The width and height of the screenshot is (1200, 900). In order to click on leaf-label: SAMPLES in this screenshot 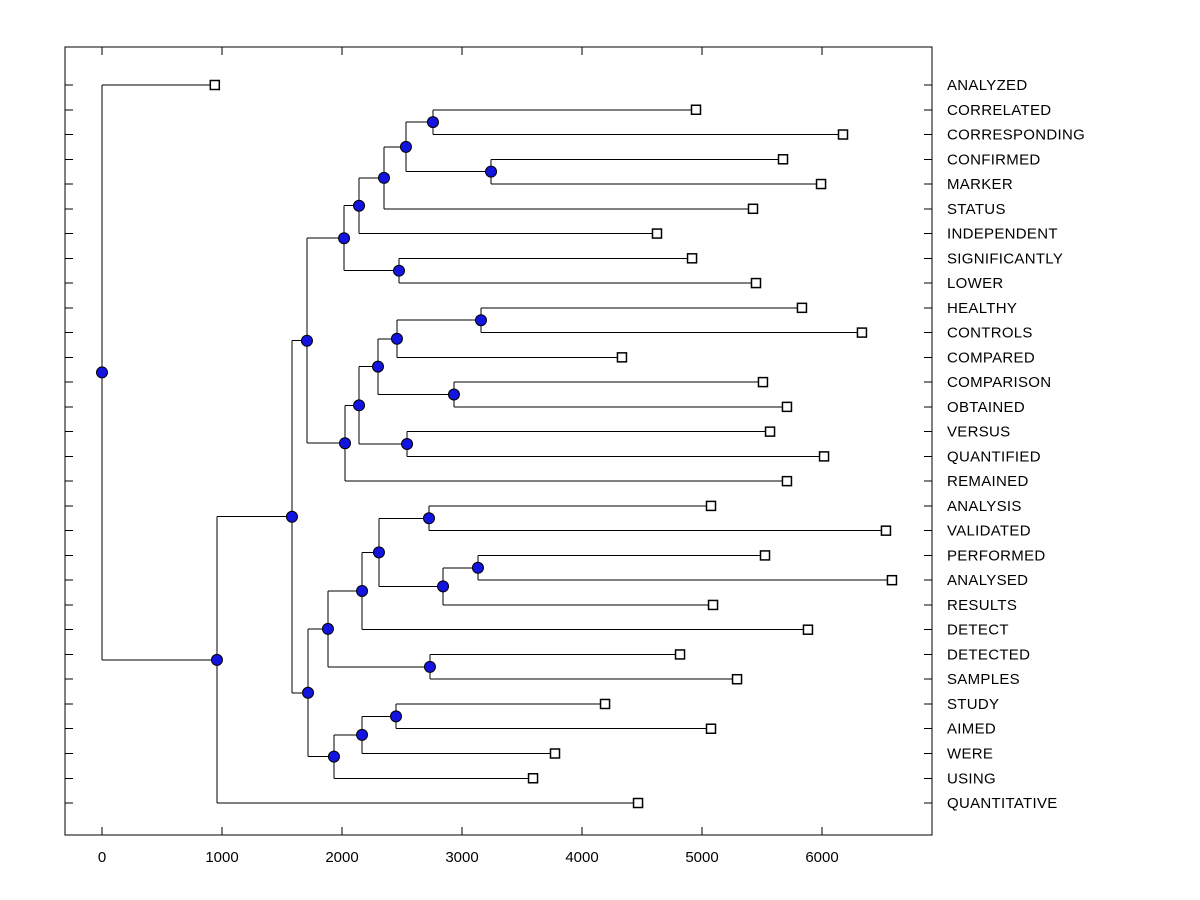, I will do `click(983, 679)`.